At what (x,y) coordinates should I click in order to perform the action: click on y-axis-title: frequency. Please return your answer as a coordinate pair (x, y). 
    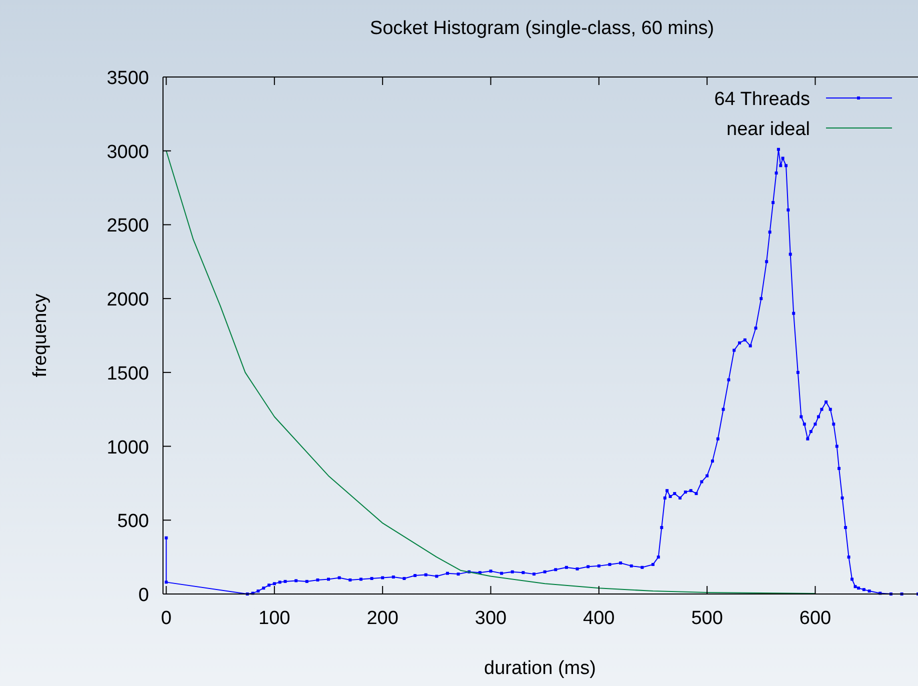
    Looking at the image, I should click on (40, 335).